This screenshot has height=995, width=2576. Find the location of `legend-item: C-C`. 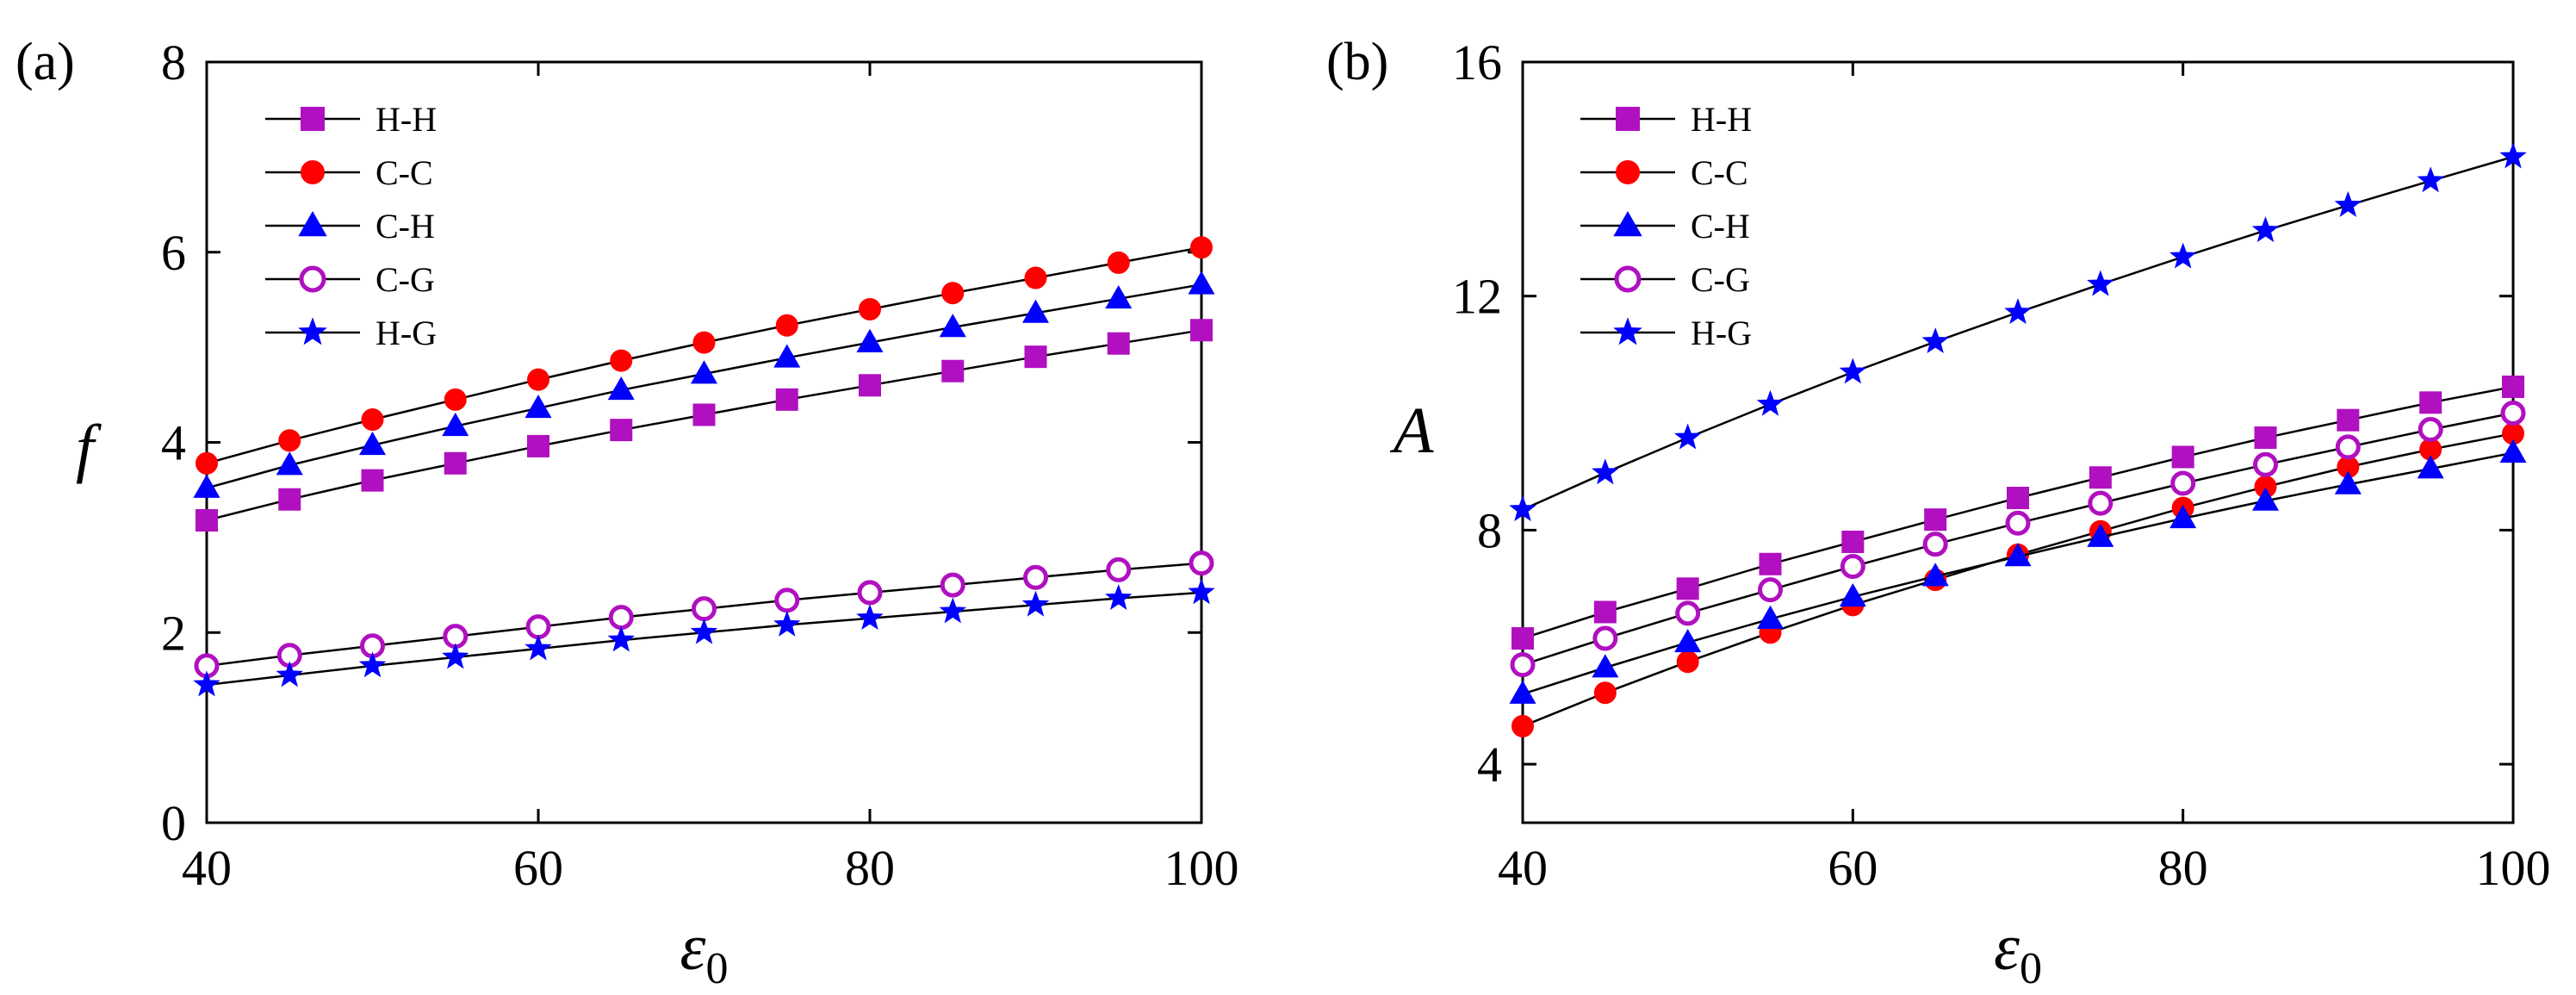

legend-item: C-C is located at coordinates (349, 173).